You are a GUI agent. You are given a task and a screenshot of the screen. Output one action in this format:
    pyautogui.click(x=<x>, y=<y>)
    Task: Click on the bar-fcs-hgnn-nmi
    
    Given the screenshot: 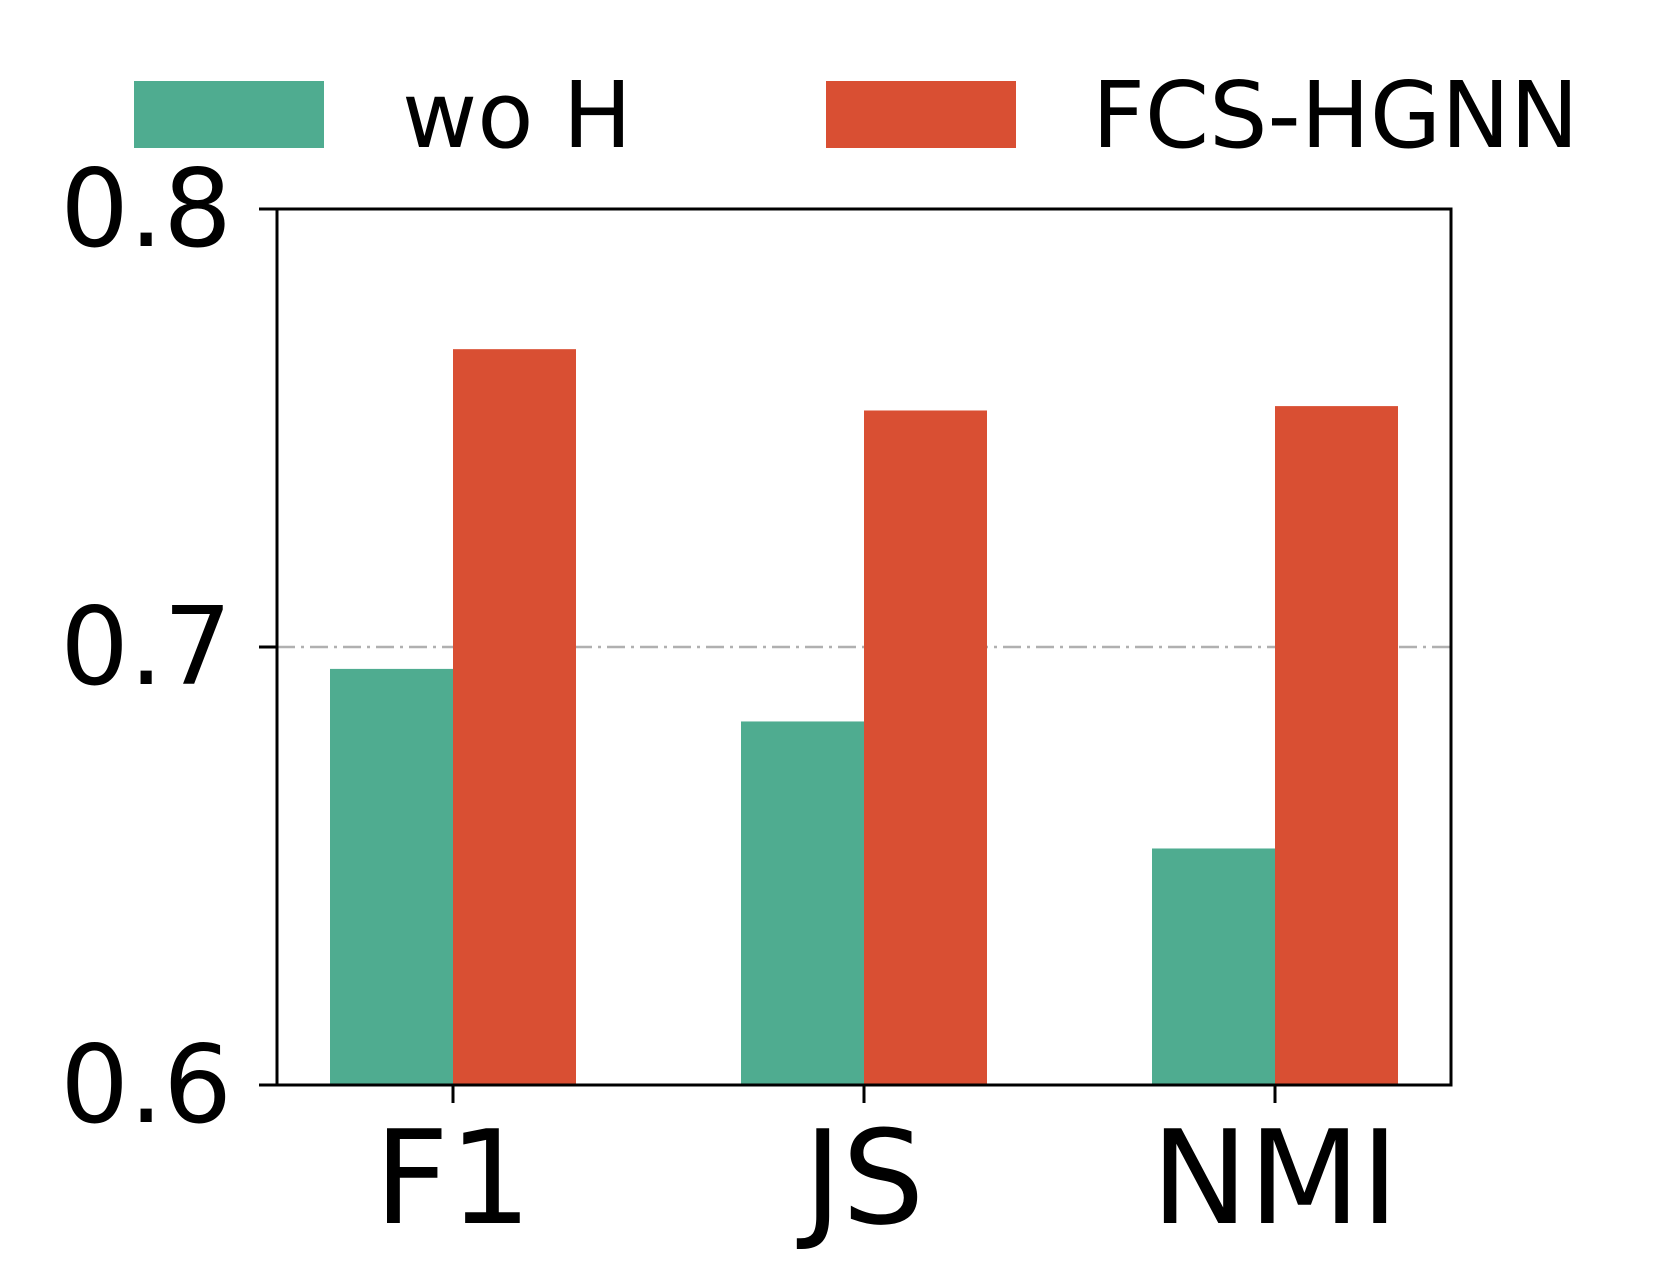 What is the action you would take?
    pyautogui.click(x=1336, y=746)
    